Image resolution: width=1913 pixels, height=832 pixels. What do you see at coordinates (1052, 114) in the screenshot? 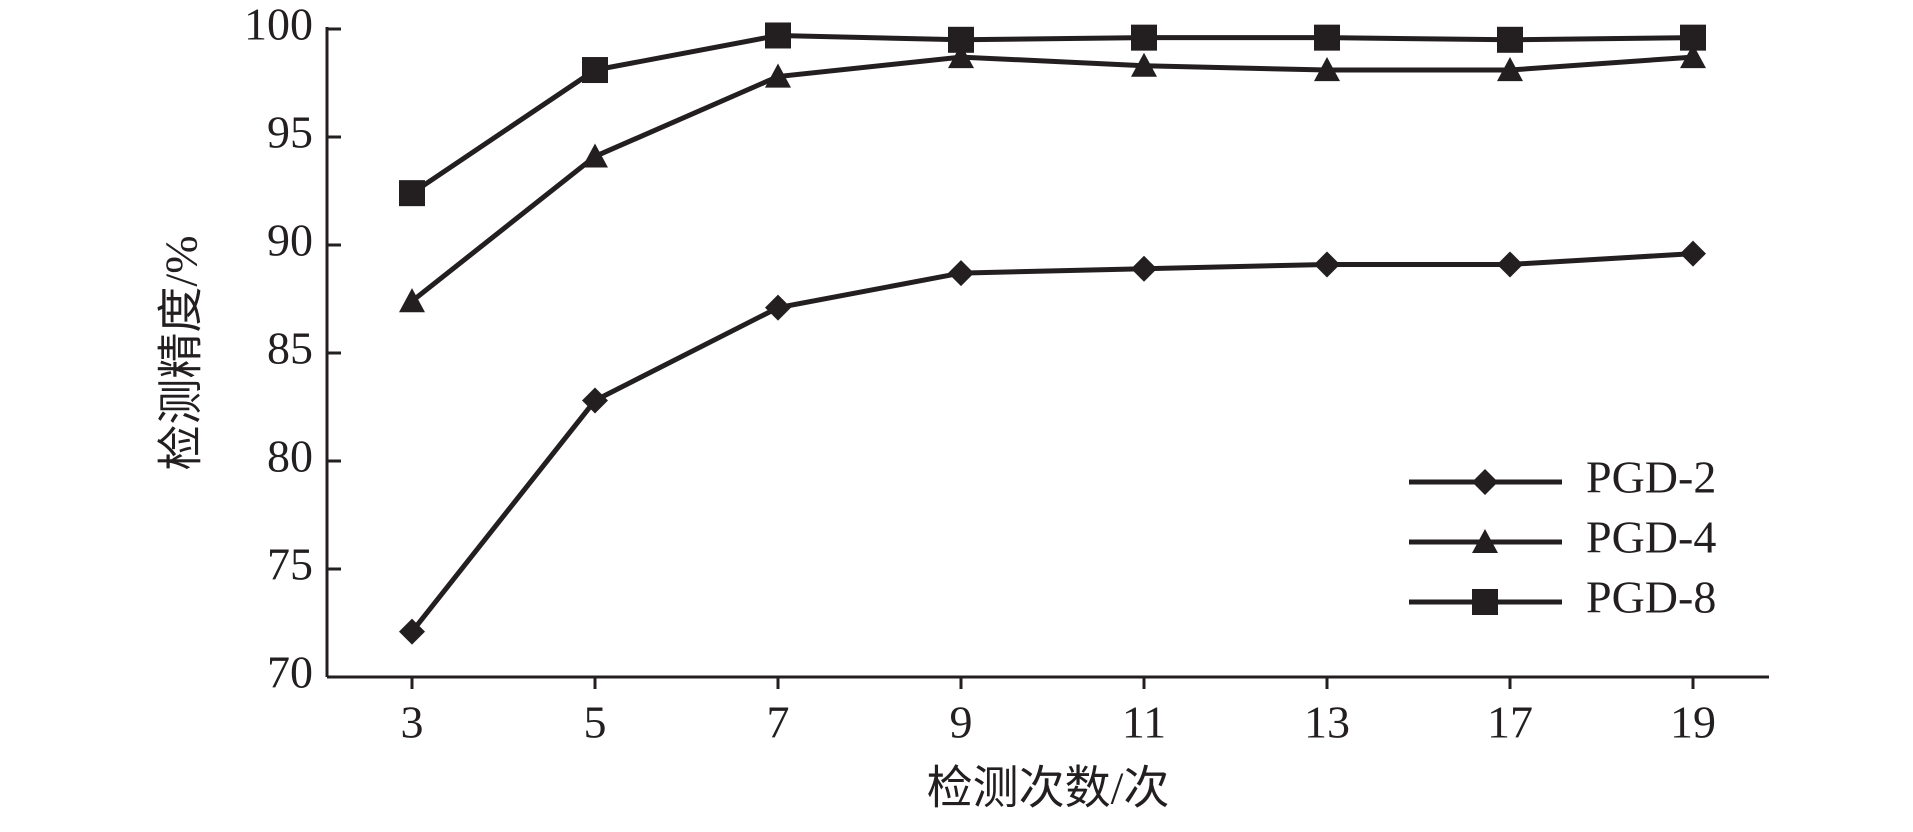
I see `series-line` at bounding box center [1052, 114].